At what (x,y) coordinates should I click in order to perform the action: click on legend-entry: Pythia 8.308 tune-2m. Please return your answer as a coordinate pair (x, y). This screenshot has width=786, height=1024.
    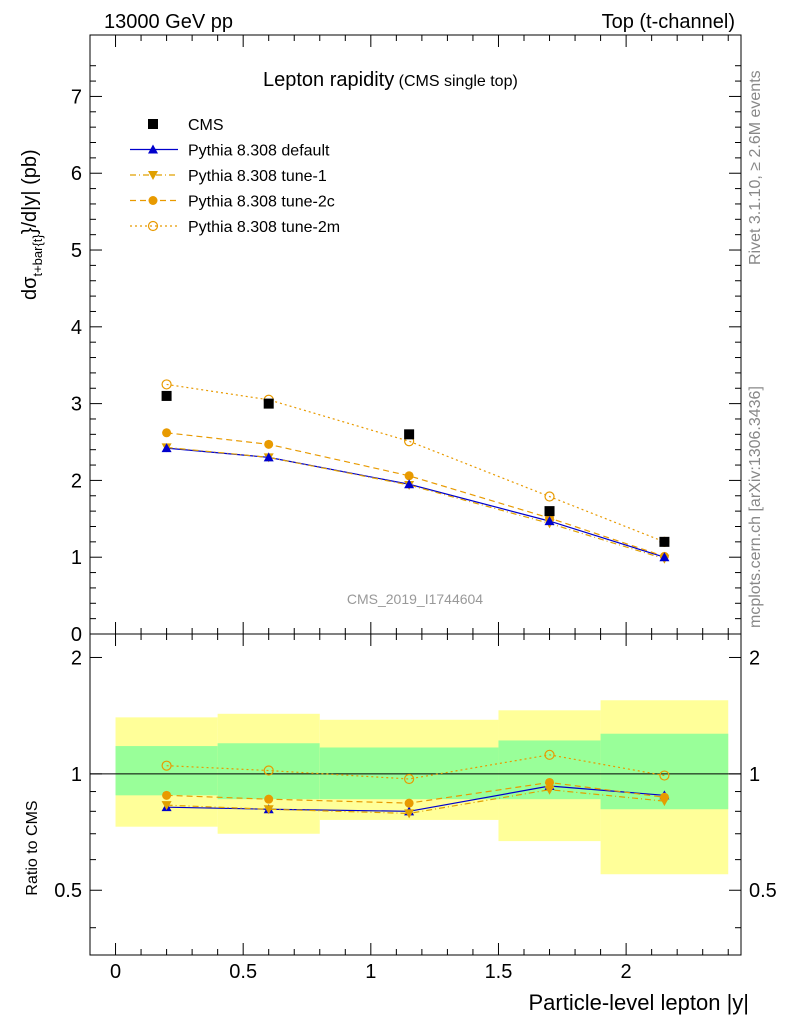
    Looking at the image, I should click on (235, 227).